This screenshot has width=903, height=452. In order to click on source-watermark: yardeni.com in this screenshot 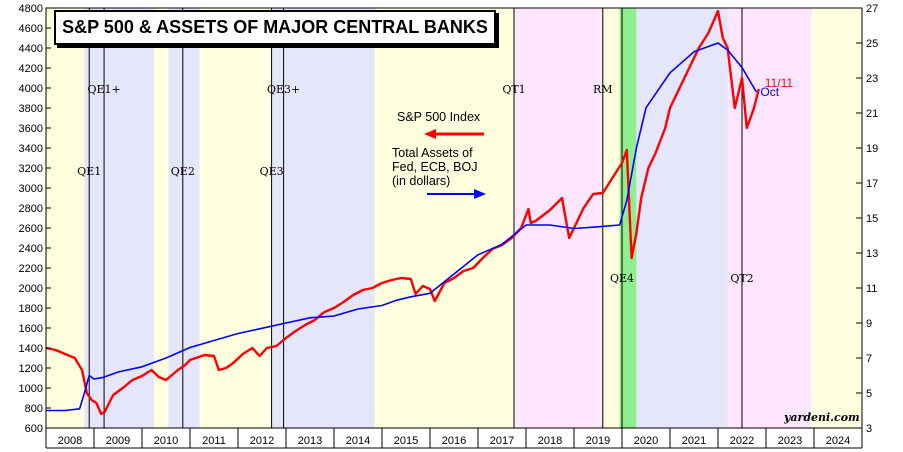, I will do `click(822, 417)`.